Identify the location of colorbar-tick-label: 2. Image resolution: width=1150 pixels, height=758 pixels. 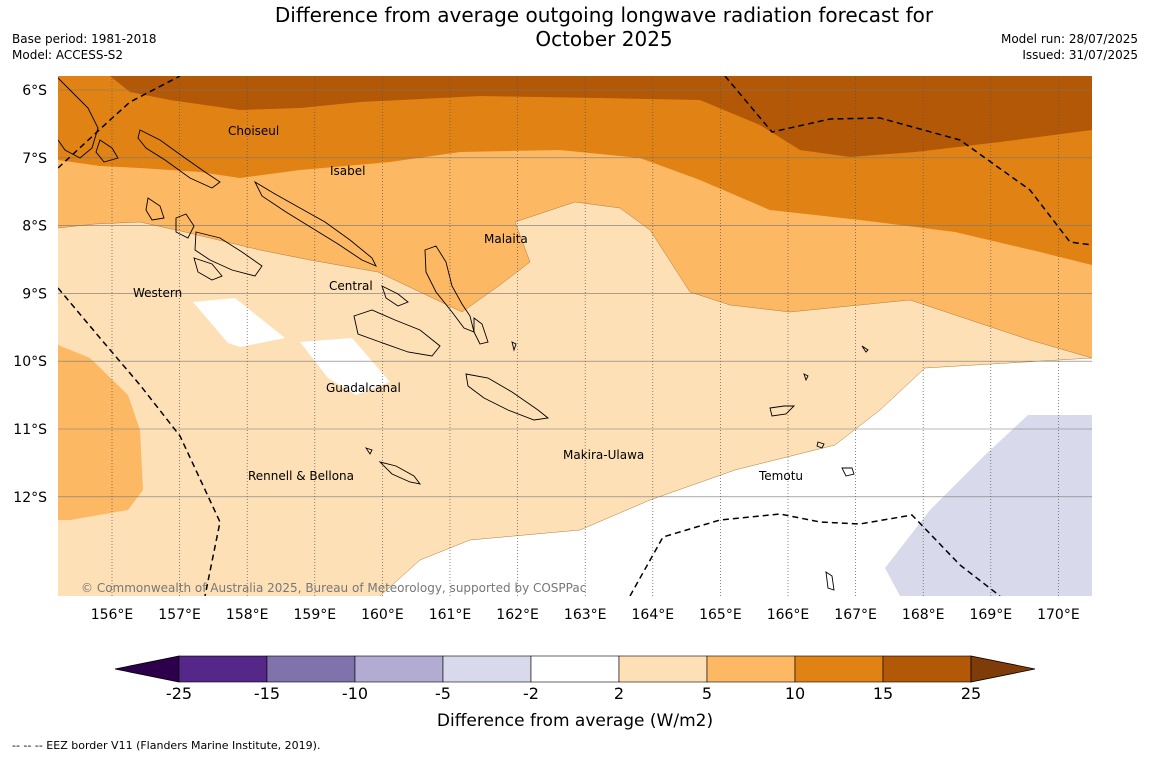
(619, 693).